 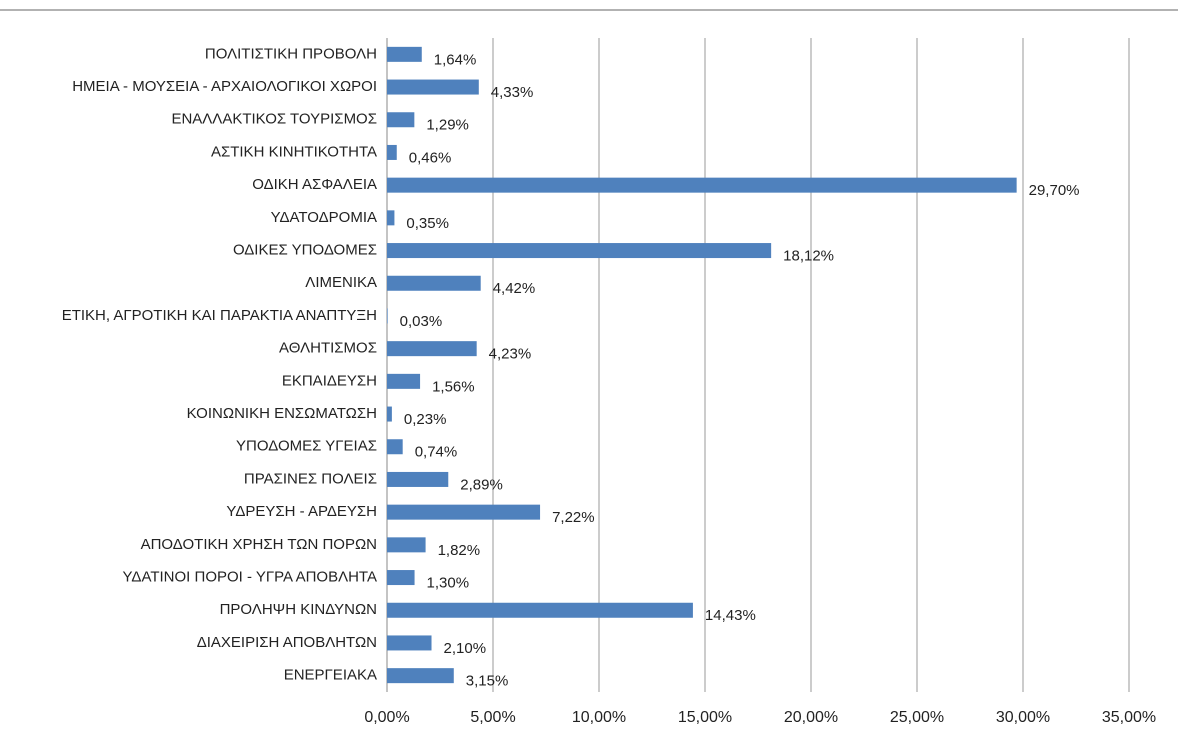 I want to click on y-tick-label: ΥΔΑΤΟΔΡΟΜΙΑ, so click(x=324, y=217).